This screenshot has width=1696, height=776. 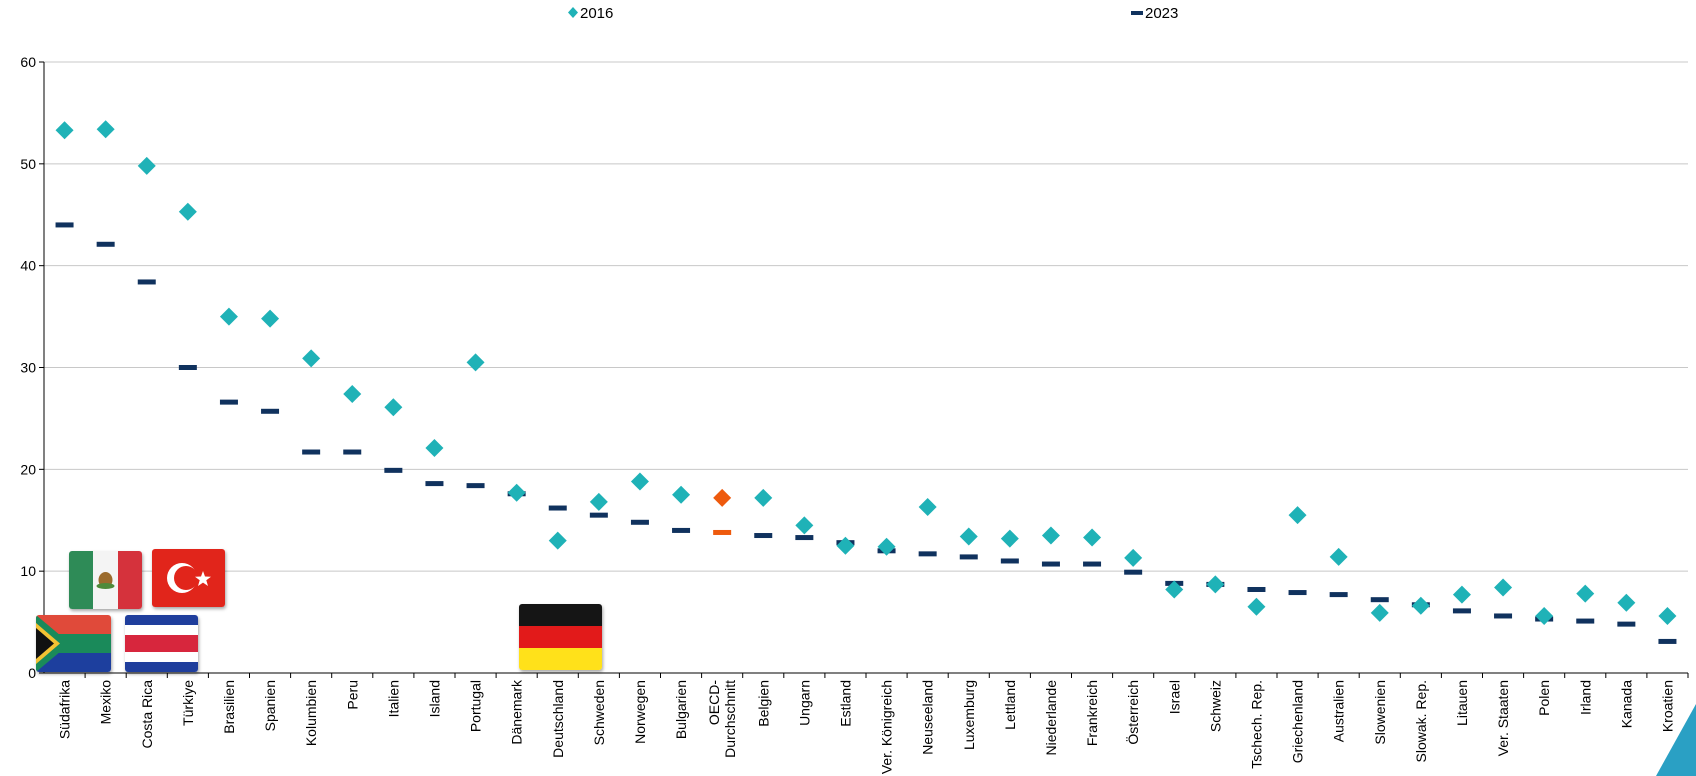 I want to click on x-tick-label-group: Türkiye, so click(x=188, y=703).